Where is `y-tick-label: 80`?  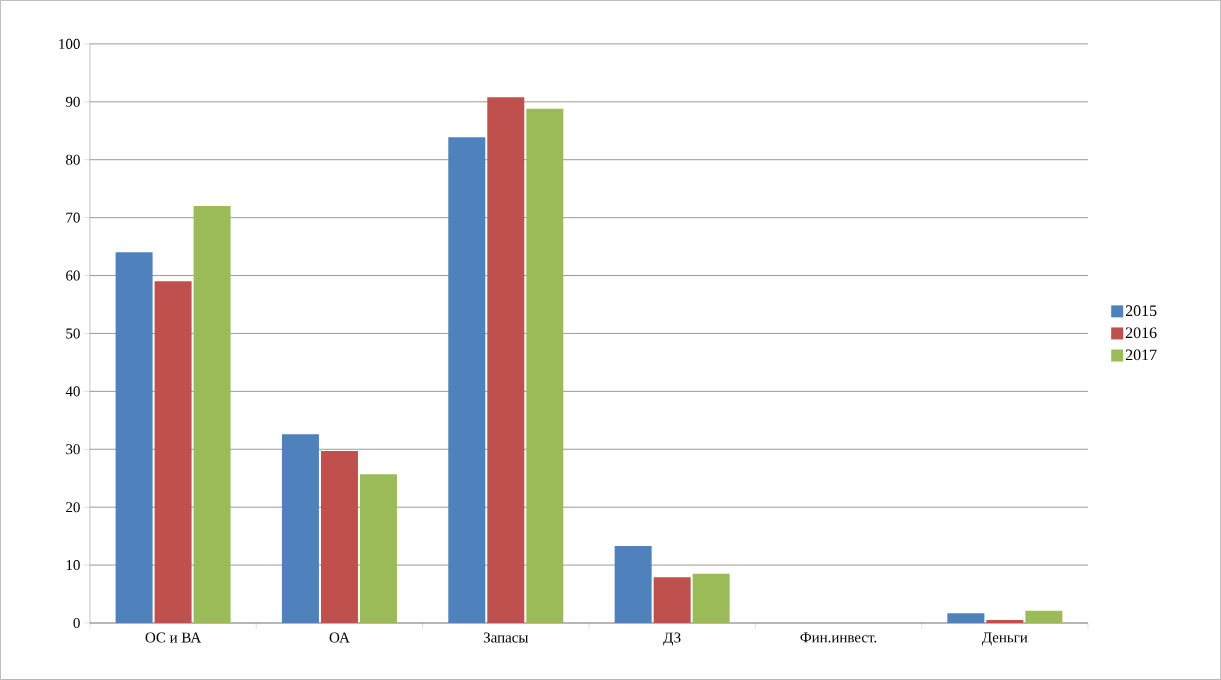
y-tick-label: 80 is located at coordinates (73, 159).